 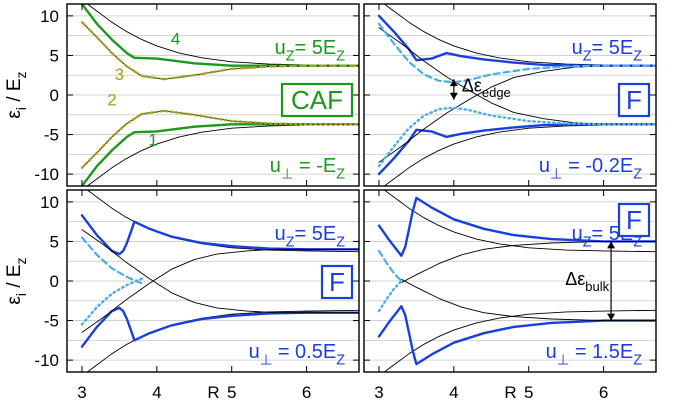 What do you see at coordinates (307, 168) in the screenshot?
I see `uperp-label: u⊥ = -EZ` at bounding box center [307, 168].